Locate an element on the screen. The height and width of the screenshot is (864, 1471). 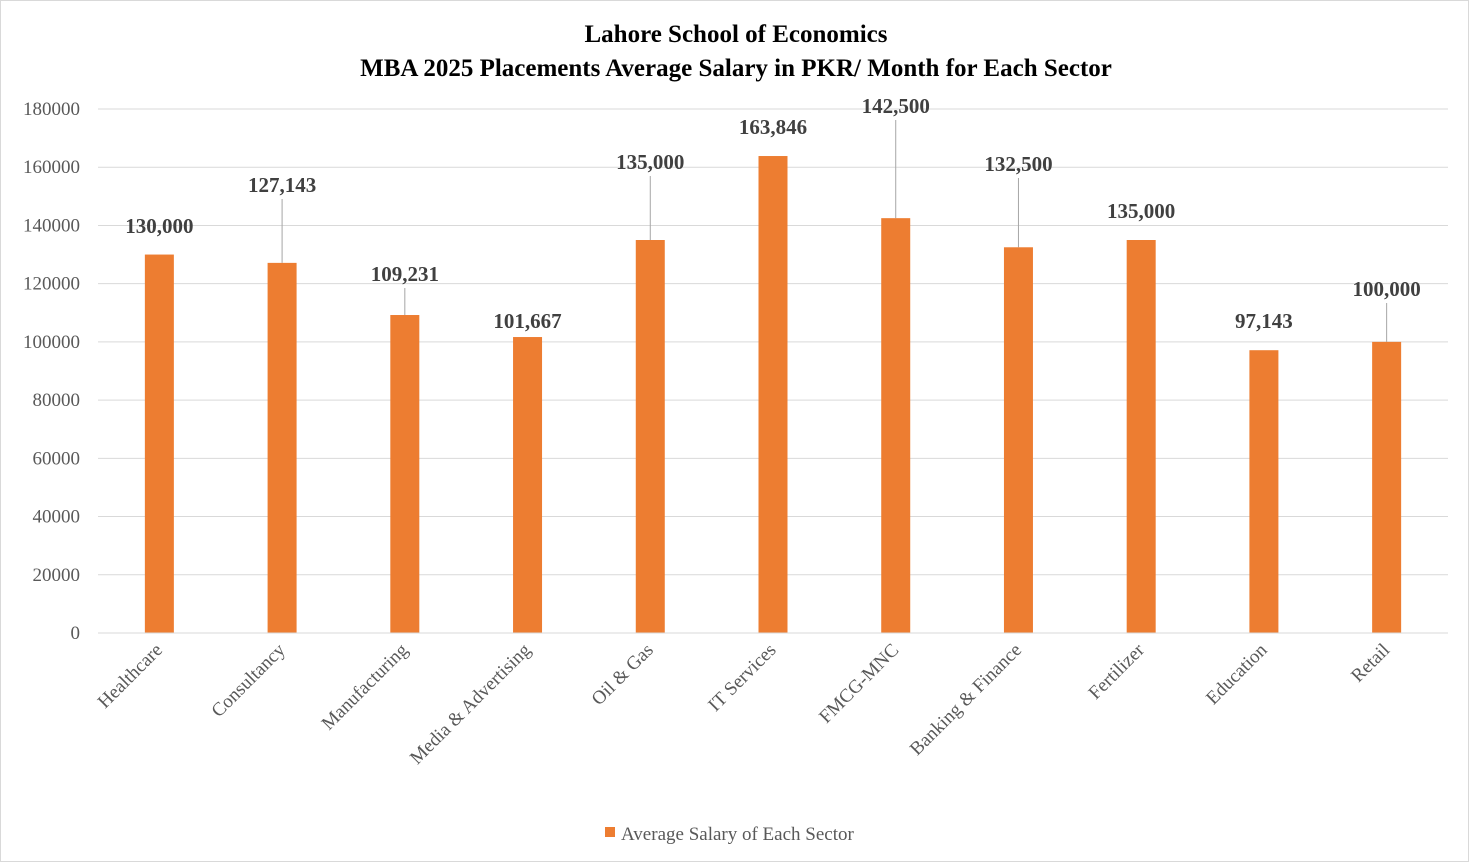
data-label: 101,667 is located at coordinates (527, 321).